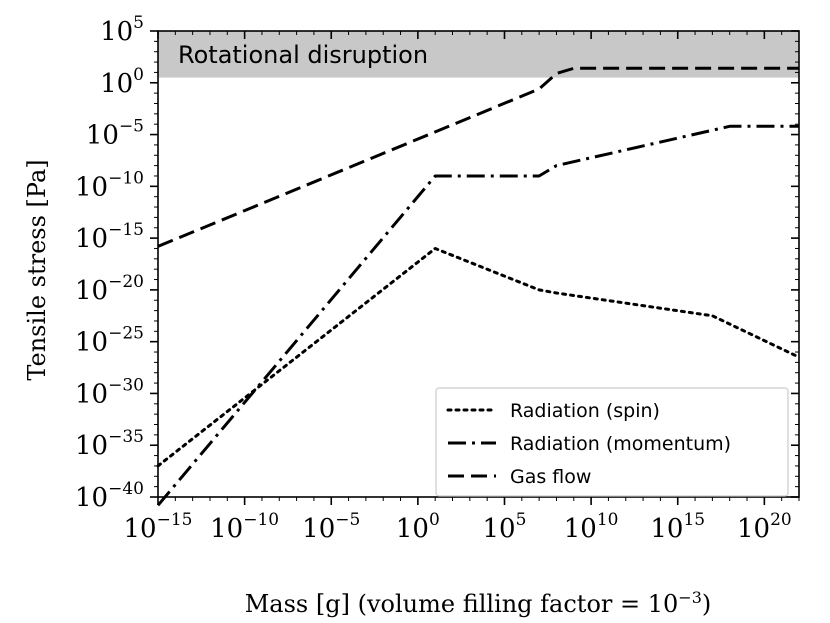 Image resolution: width=830 pixels, height=623 pixels. Describe the element at coordinates (109, 289) in the screenshot. I see `y-tick-label: 10⁻²⁰` at that location.